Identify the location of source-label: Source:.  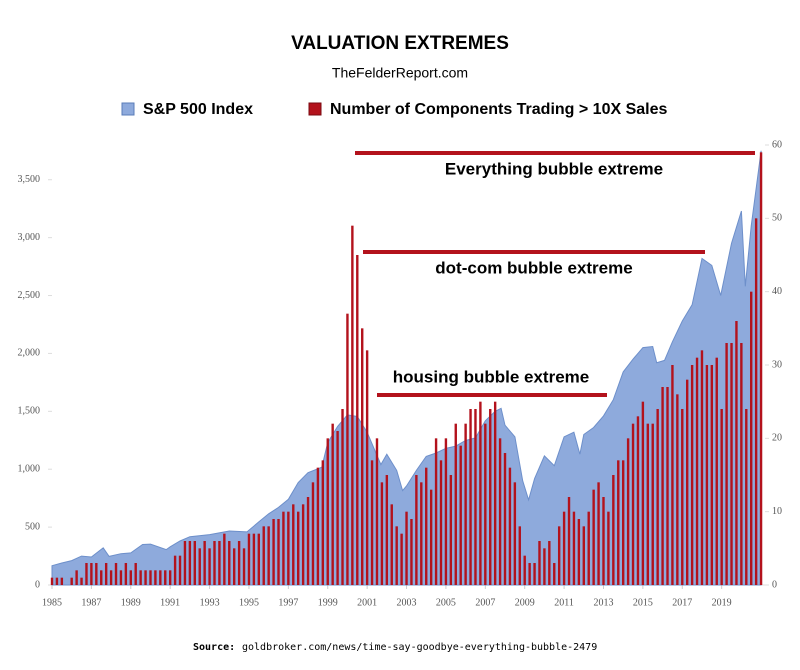
(214, 647).